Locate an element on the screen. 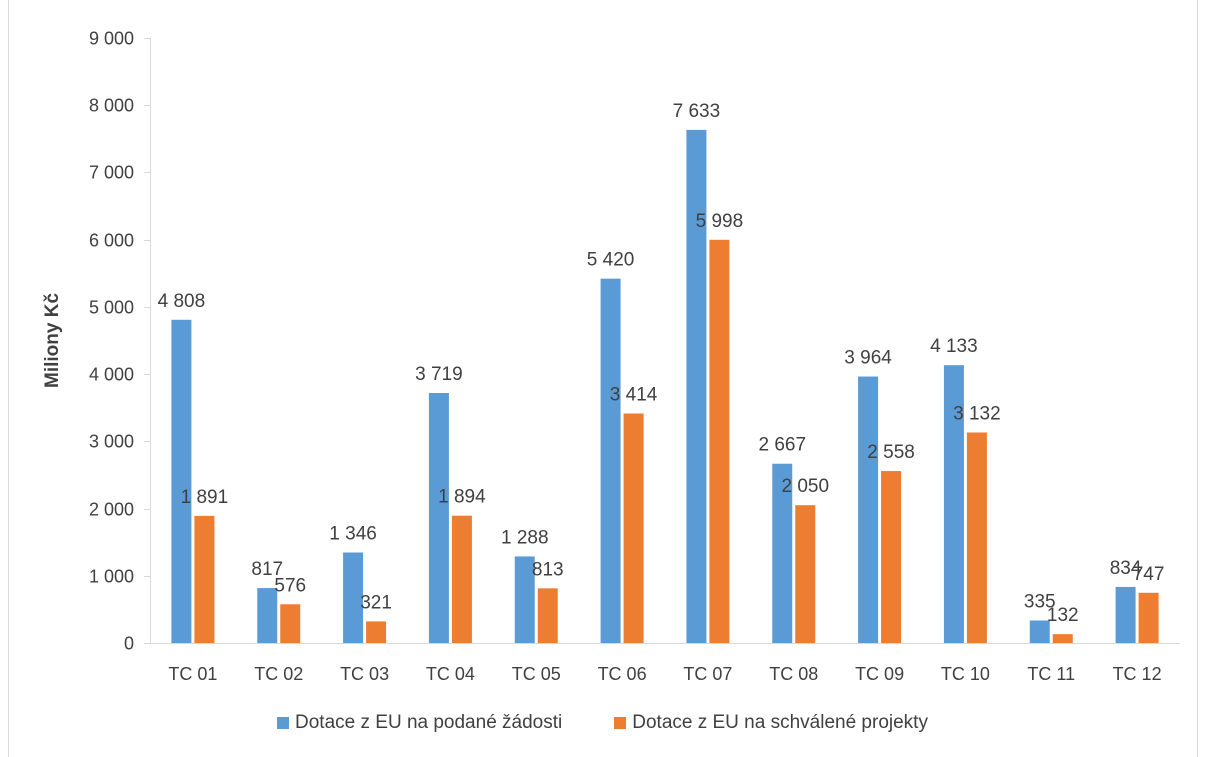 Image resolution: width=1205 pixels, height=757 pixels. data-label-series-2: 1 891 is located at coordinates (205, 497).